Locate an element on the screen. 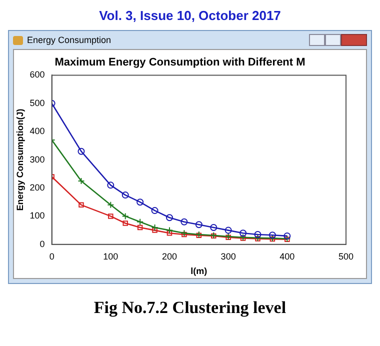 Image resolution: width=380 pixels, height=346 pixels. x-axis-title: l(m) is located at coordinates (199, 271).